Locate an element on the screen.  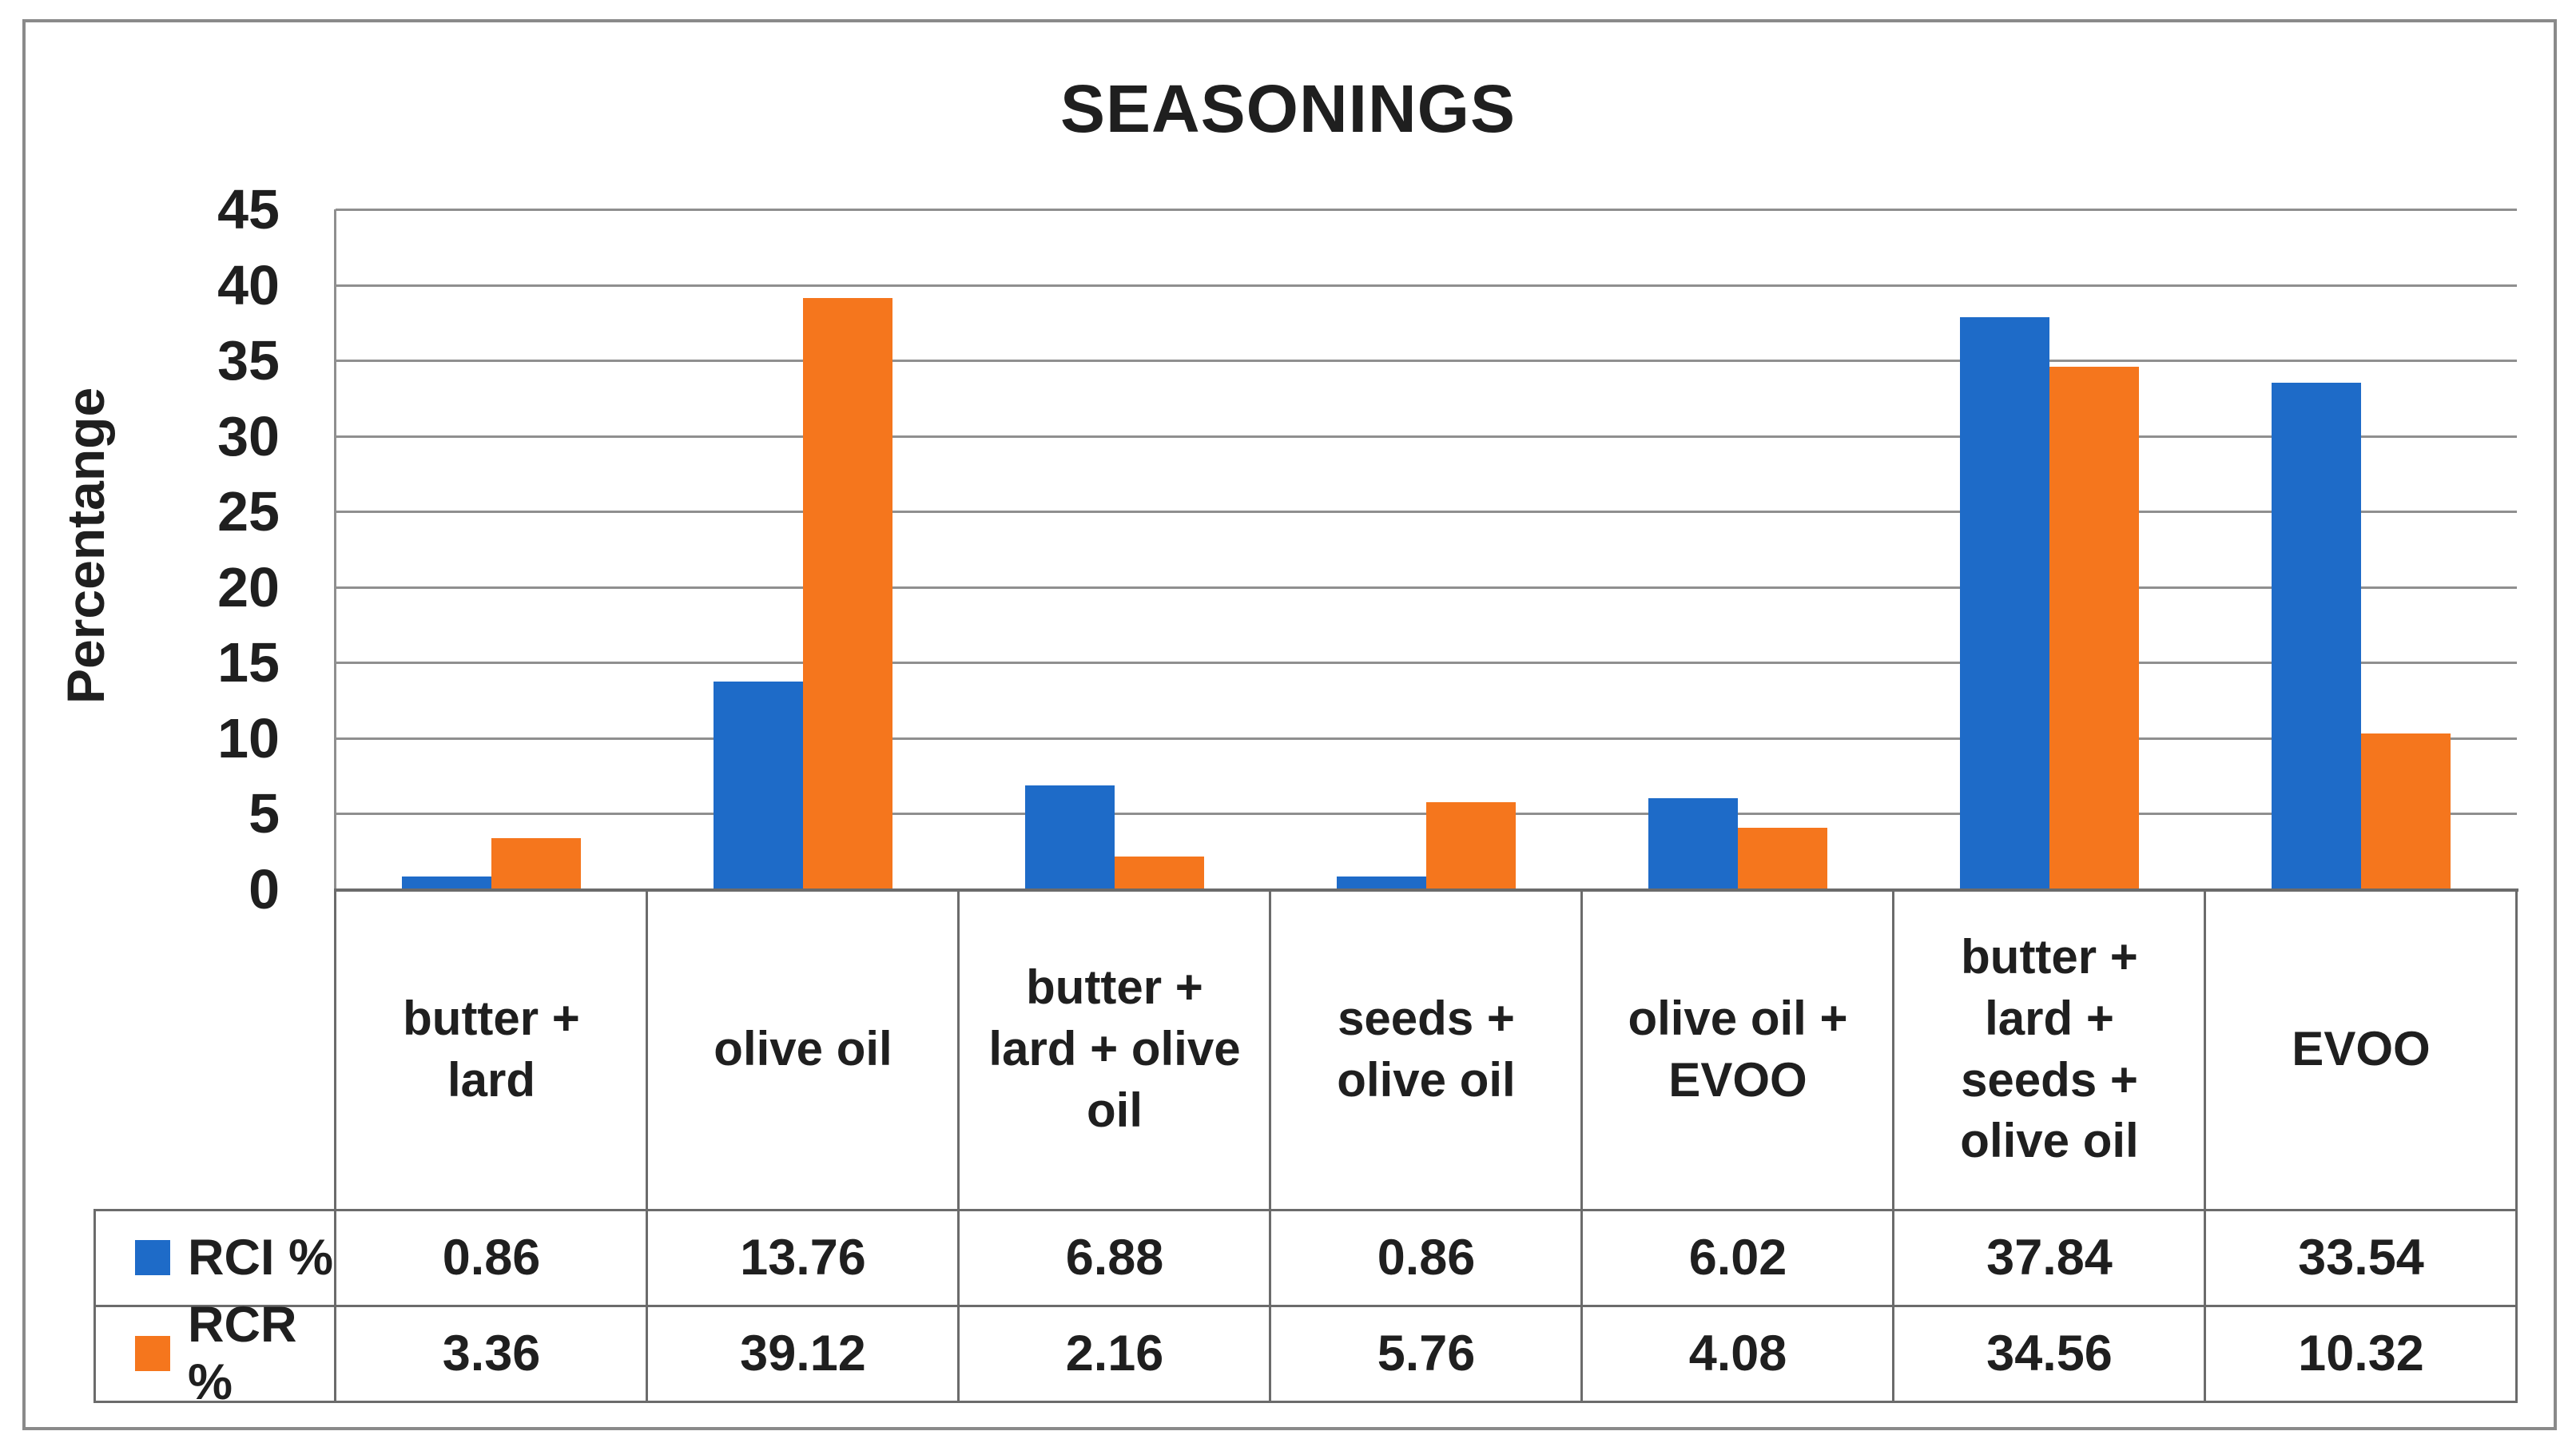
y-tick-label-10: 10 is located at coordinates (248, 737).